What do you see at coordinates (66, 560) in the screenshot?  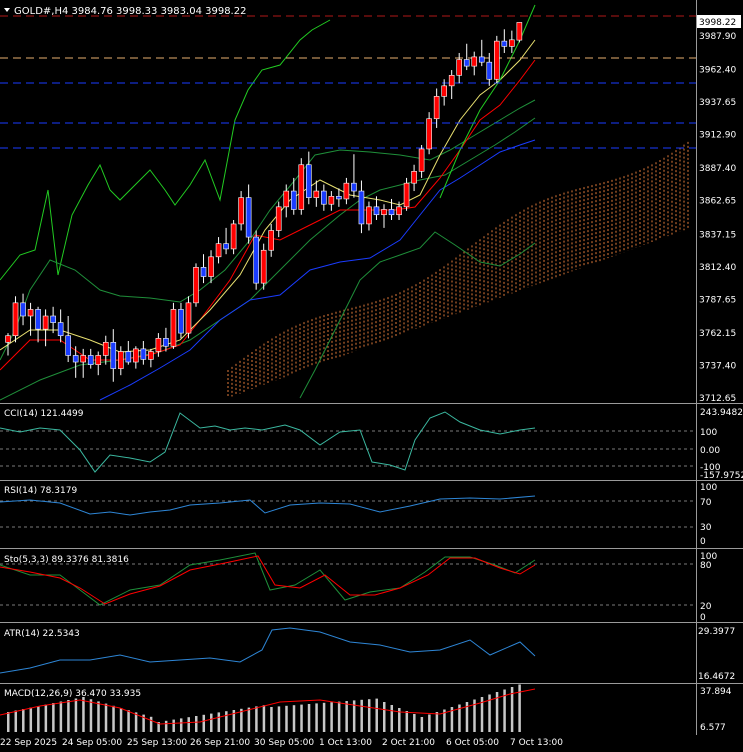 I see `stoch-label: Sto(5,3,3) 89.3376 81.3816` at bounding box center [66, 560].